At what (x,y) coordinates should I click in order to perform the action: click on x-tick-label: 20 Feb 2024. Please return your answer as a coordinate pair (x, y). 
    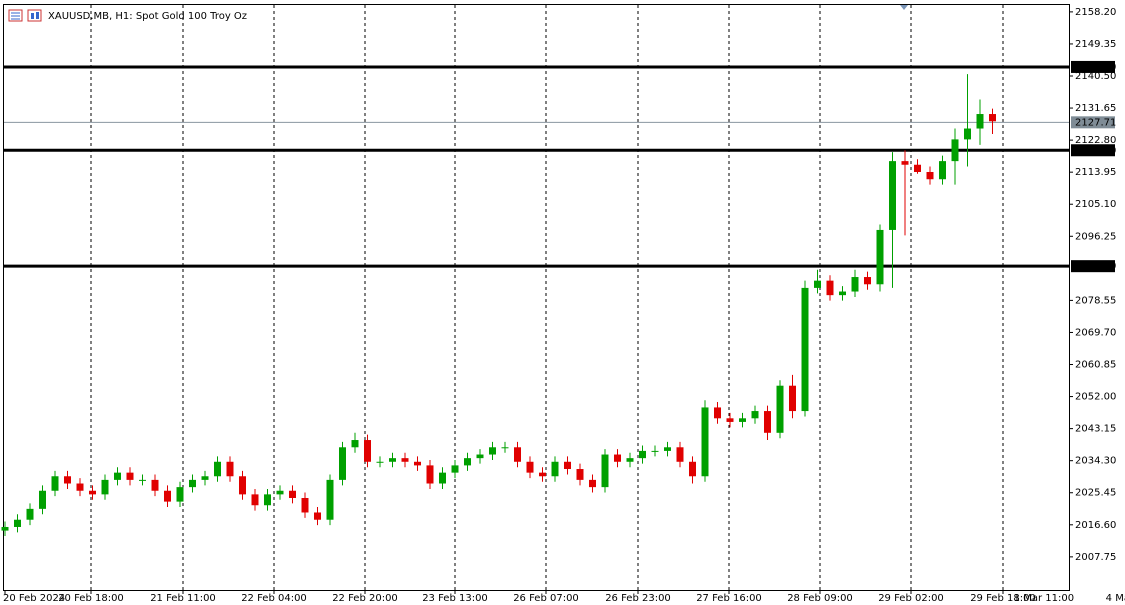
    Looking at the image, I should click on (34, 598).